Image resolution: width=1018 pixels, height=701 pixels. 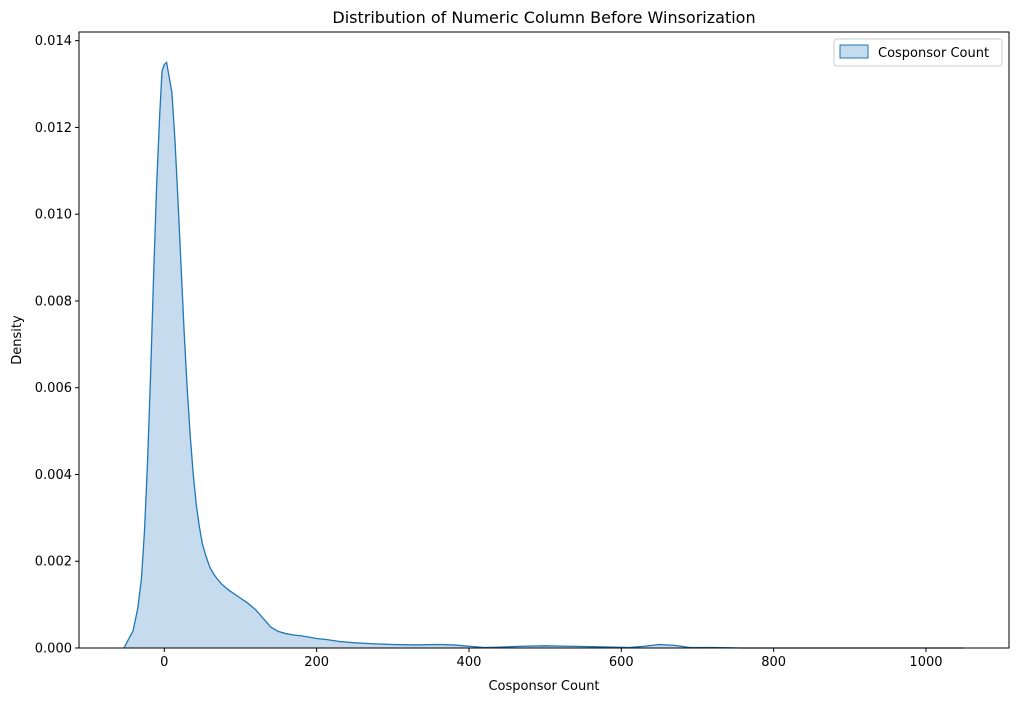 I want to click on x-axis: 0 200 400 600 800 1000, so click(x=551, y=659).